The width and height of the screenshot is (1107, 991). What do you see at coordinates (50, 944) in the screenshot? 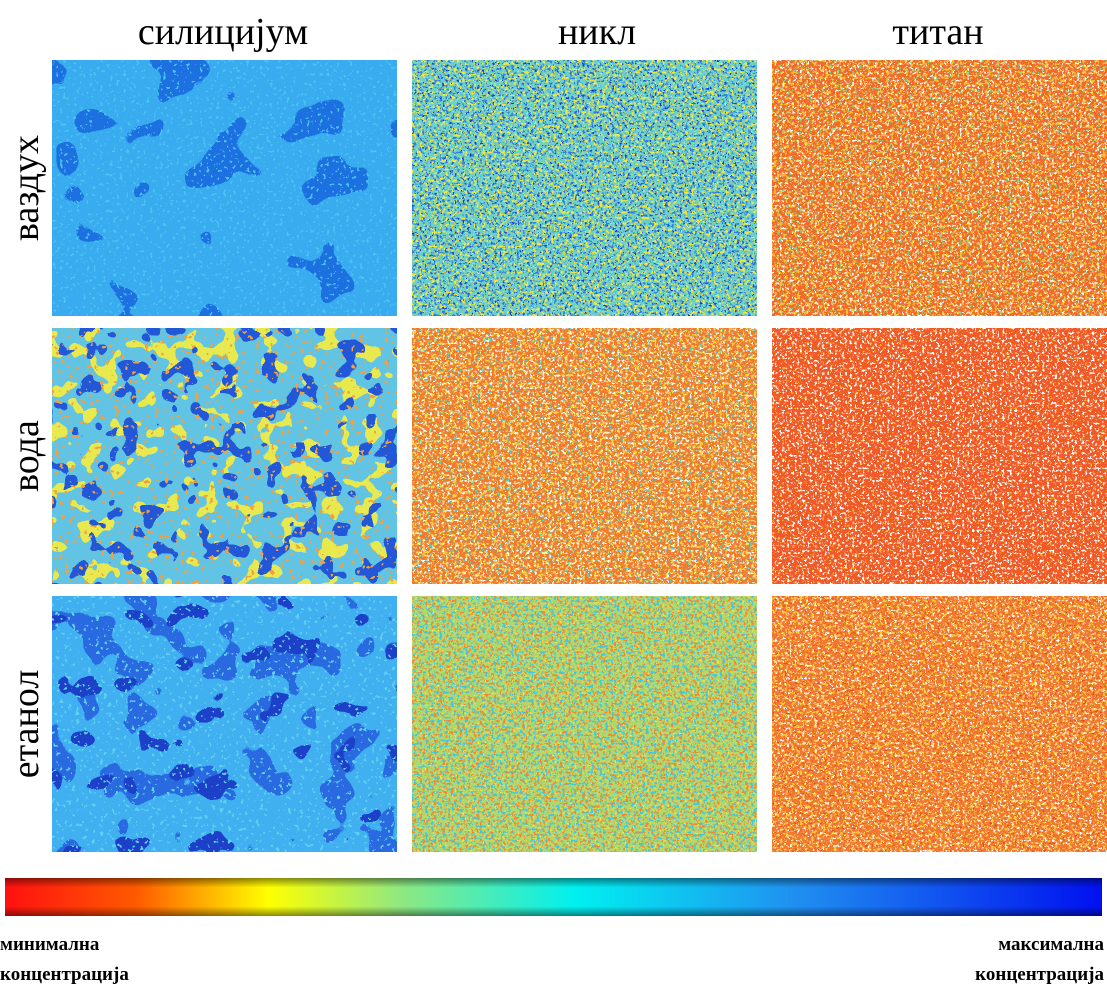
I see `min-label: минимална` at bounding box center [50, 944].